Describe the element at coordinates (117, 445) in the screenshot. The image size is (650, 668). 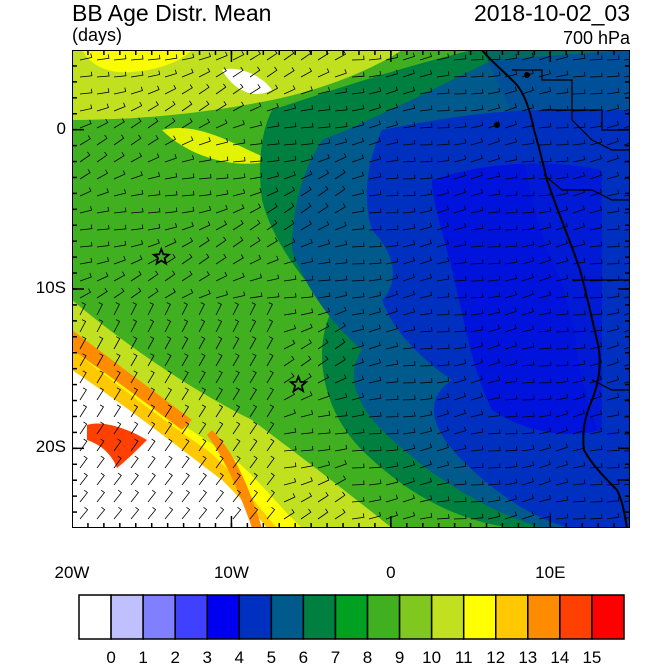
I see `field-redpatch-sw` at that location.